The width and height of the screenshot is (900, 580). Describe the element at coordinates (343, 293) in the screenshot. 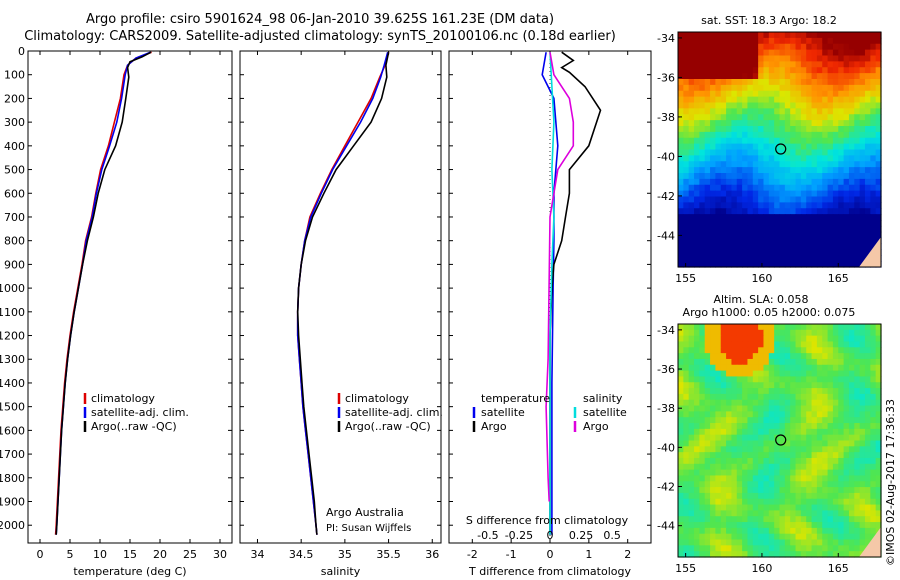

I see `series-line-argo` at that location.